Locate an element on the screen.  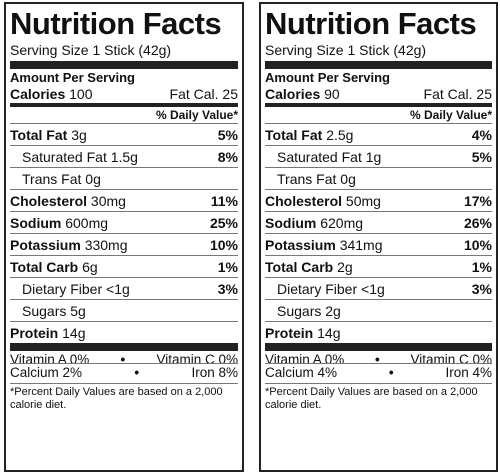
nutrient-daily-value: 4% is located at coordinates (481, 135).